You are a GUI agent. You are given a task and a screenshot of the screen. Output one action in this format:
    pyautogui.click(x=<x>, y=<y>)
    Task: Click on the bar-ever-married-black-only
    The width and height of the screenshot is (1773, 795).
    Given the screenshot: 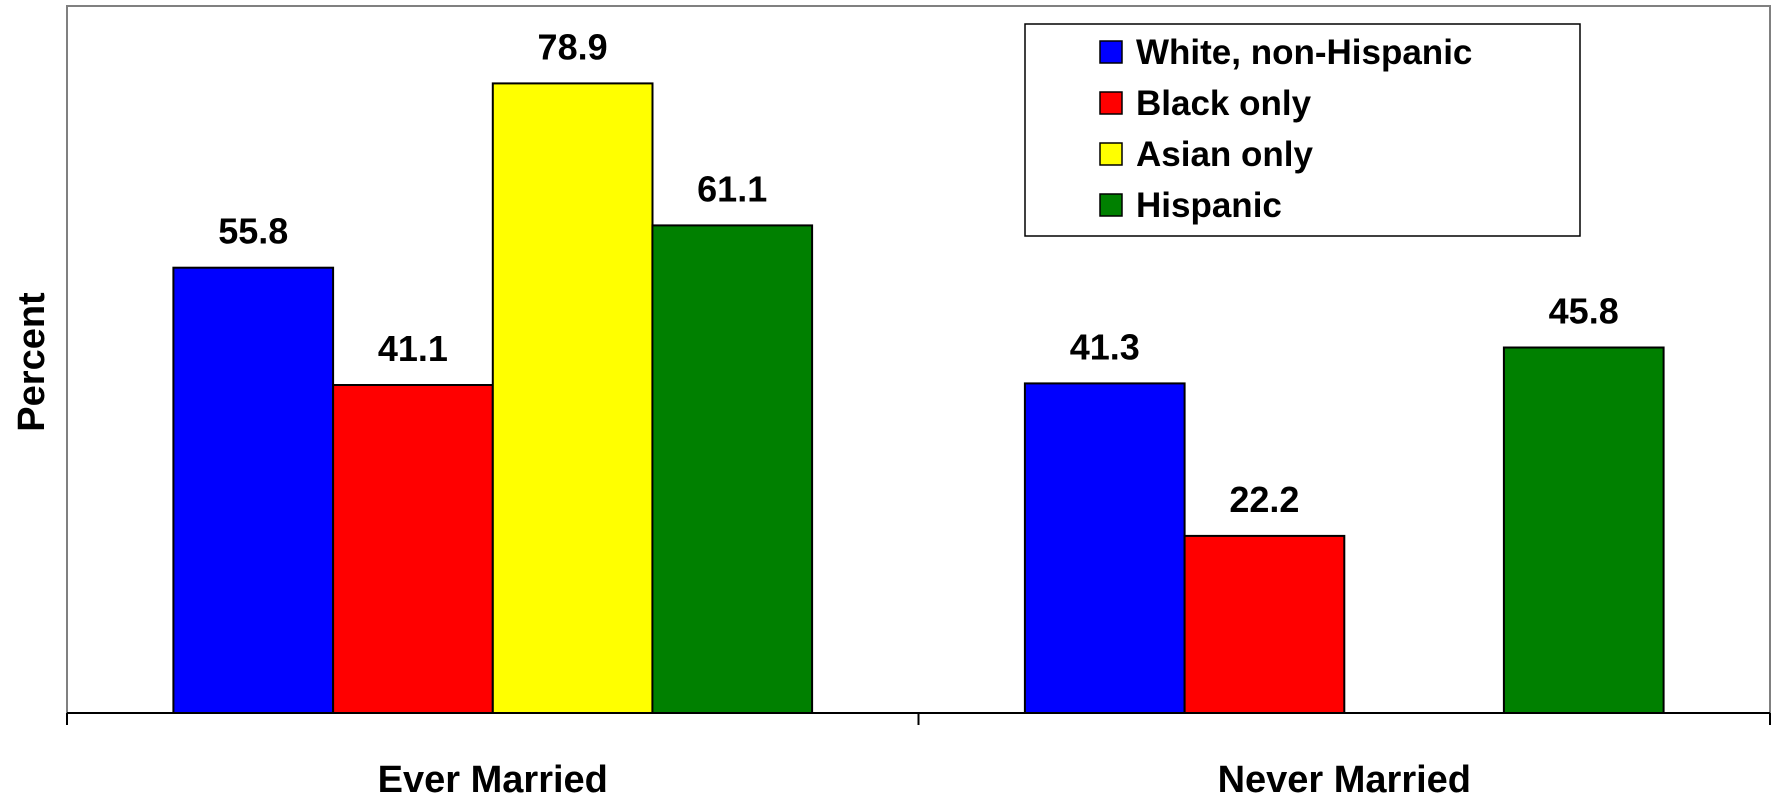 What is the action you would take?
    pyautogui.click(x=413, y=549)
    